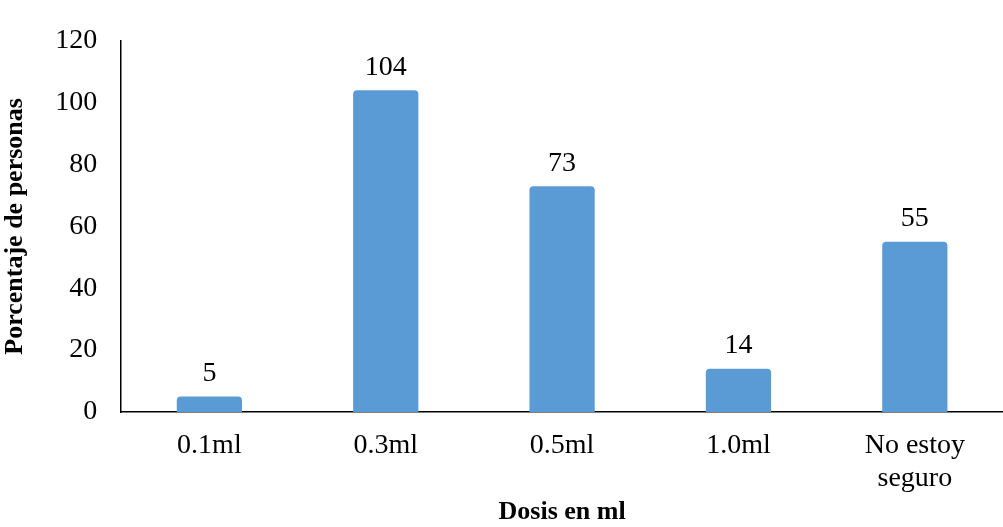  Describe the element at coordinates (209, 371) in the screenshot. I see `data-label: 5` at that location.